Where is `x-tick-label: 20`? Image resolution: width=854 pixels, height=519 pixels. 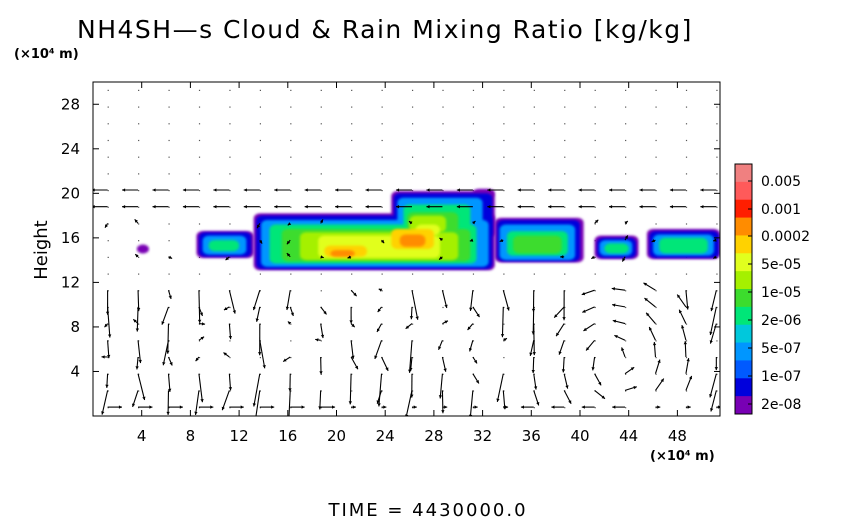 x-tick-label: 20 is located at coordinates (336, 436).